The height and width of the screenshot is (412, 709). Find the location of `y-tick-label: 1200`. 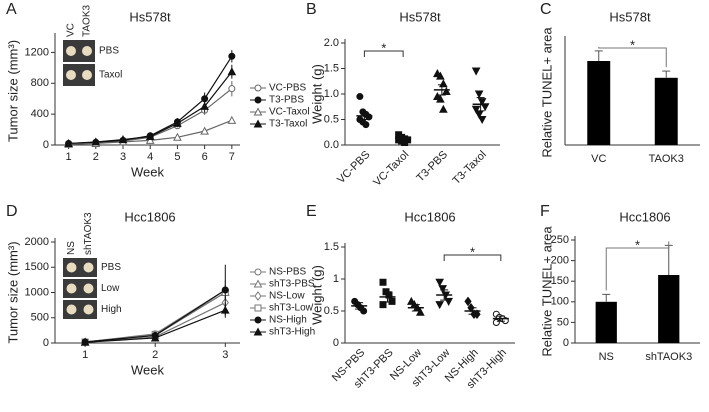

y-tick-label: 1200 is located at coordinates (37, 52).